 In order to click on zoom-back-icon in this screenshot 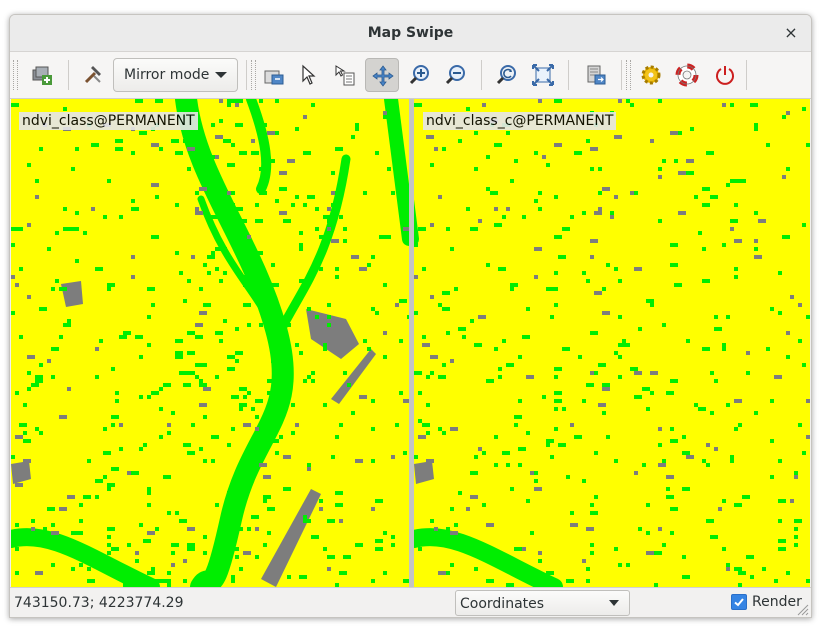, I will do `click(506, 75)`.